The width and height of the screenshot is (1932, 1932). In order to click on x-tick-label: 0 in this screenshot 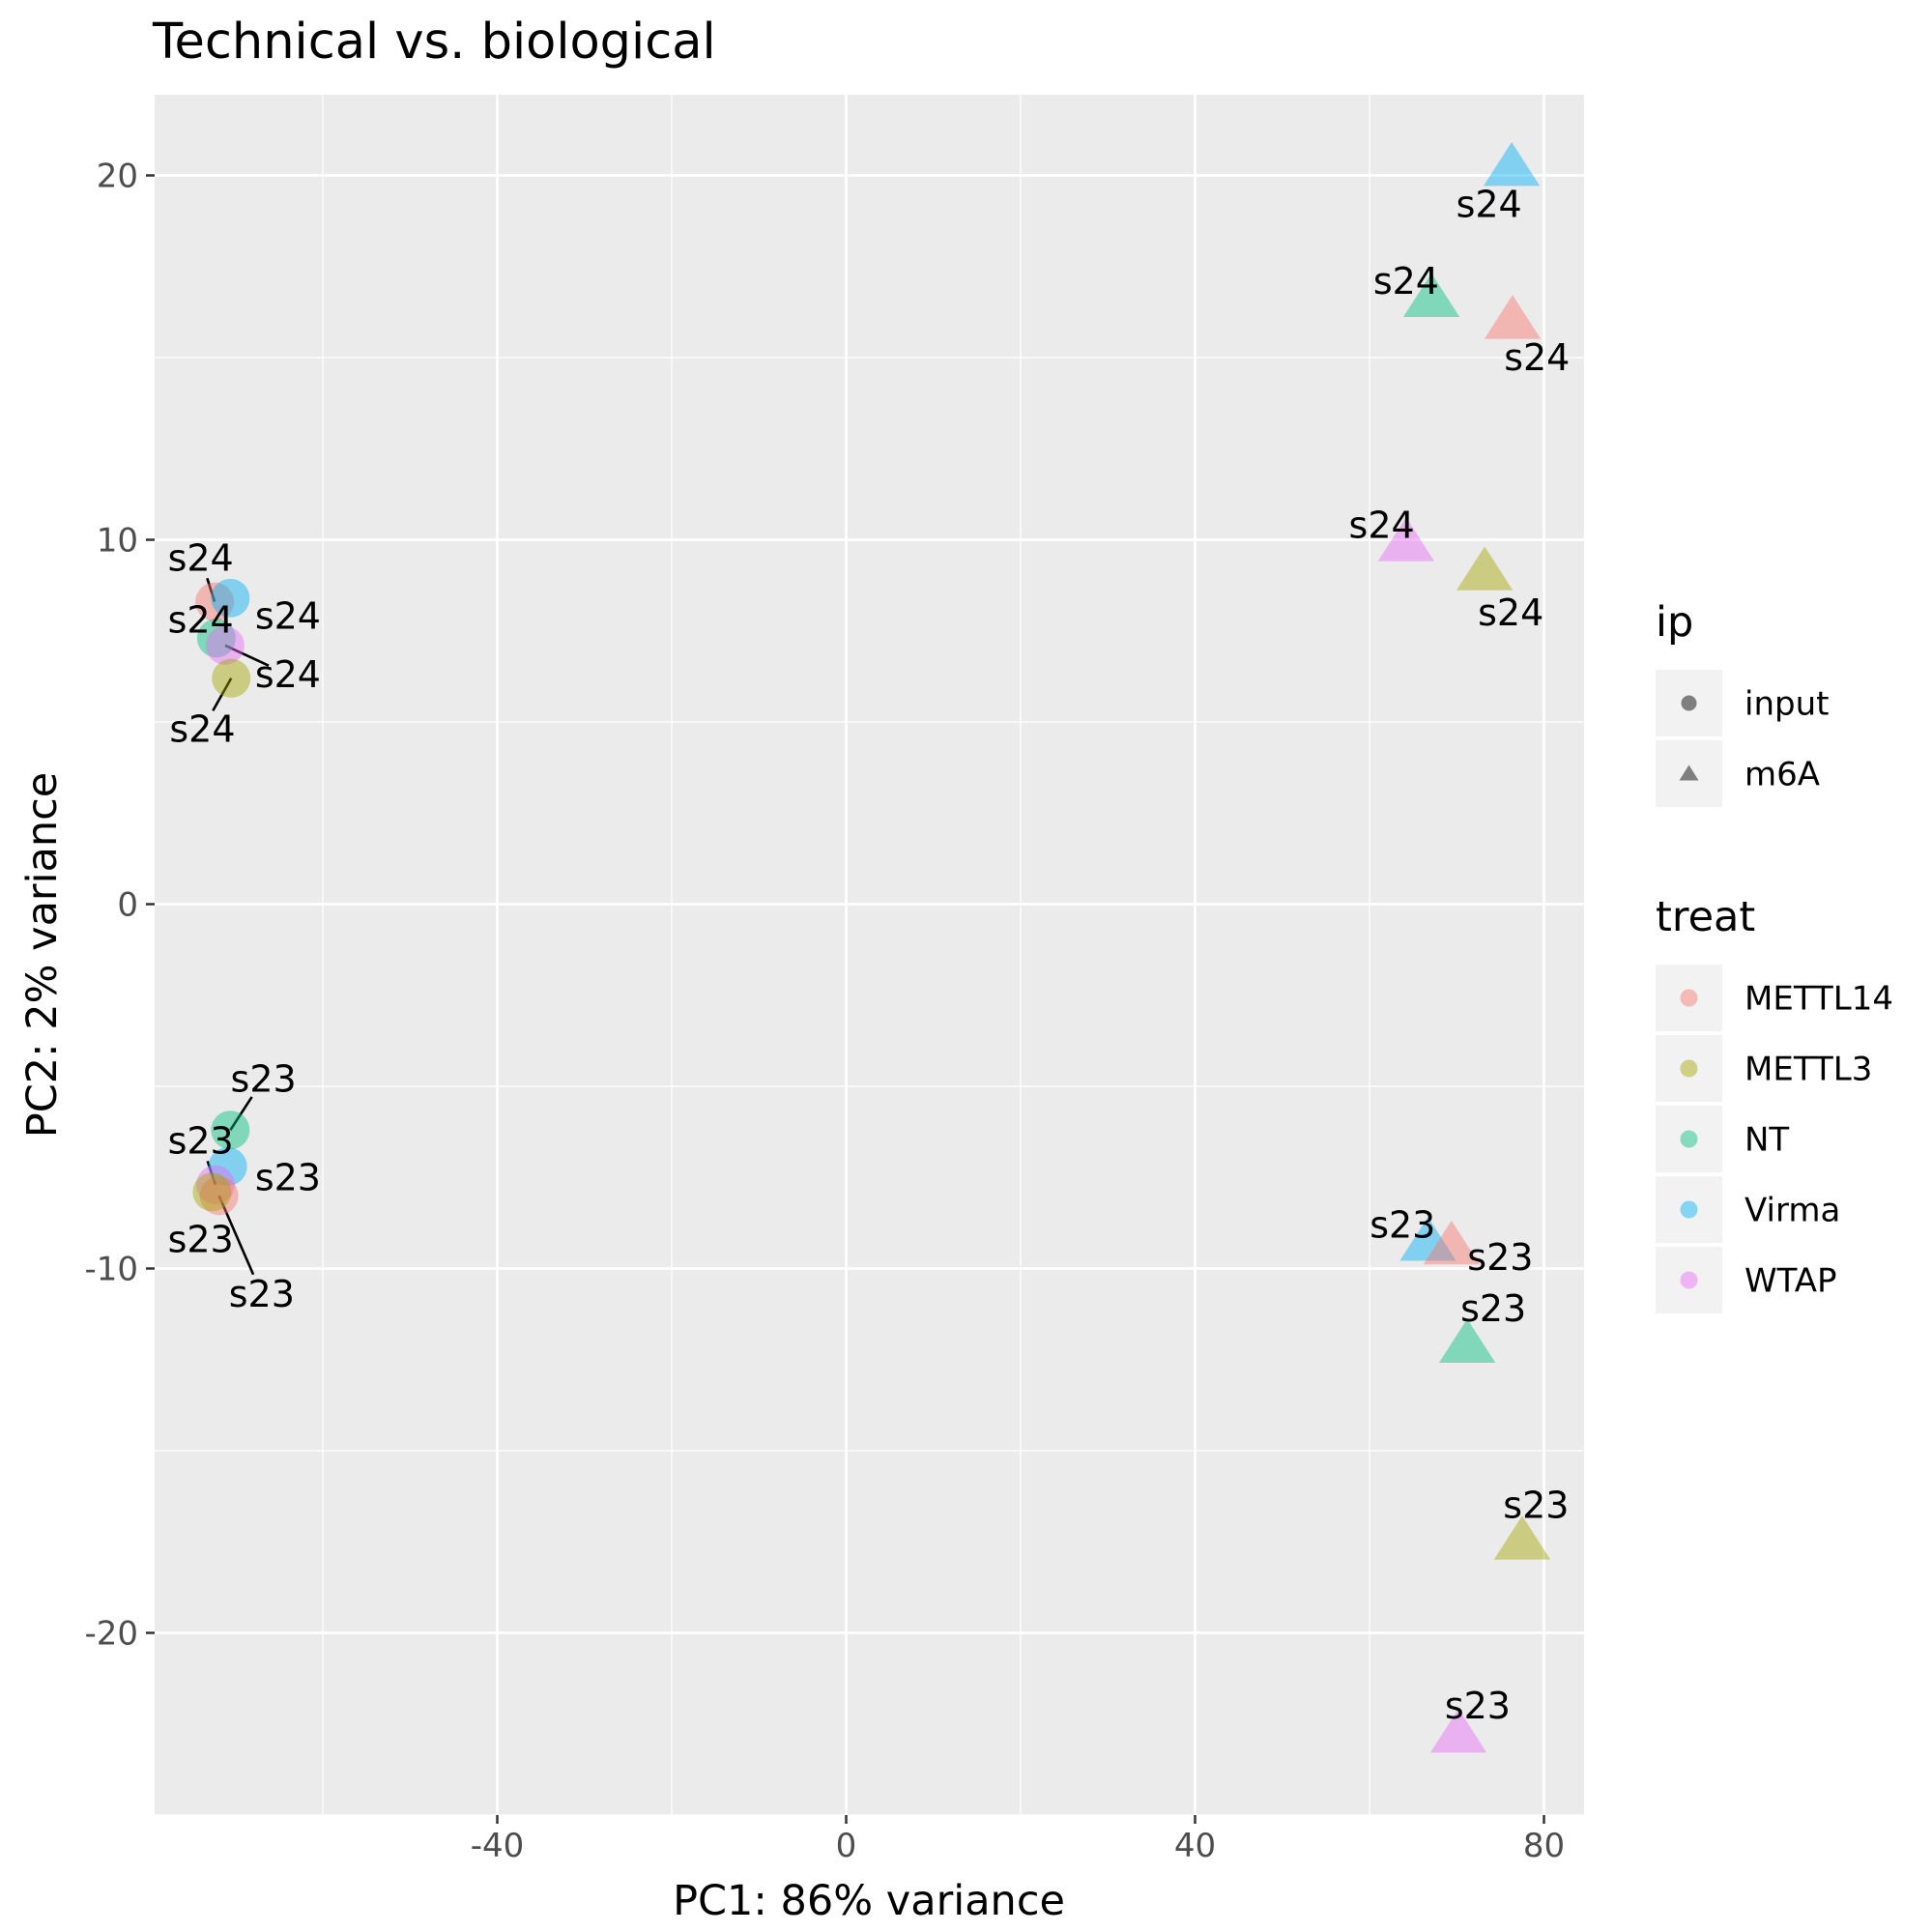, I will do `click(846, 1846)`.